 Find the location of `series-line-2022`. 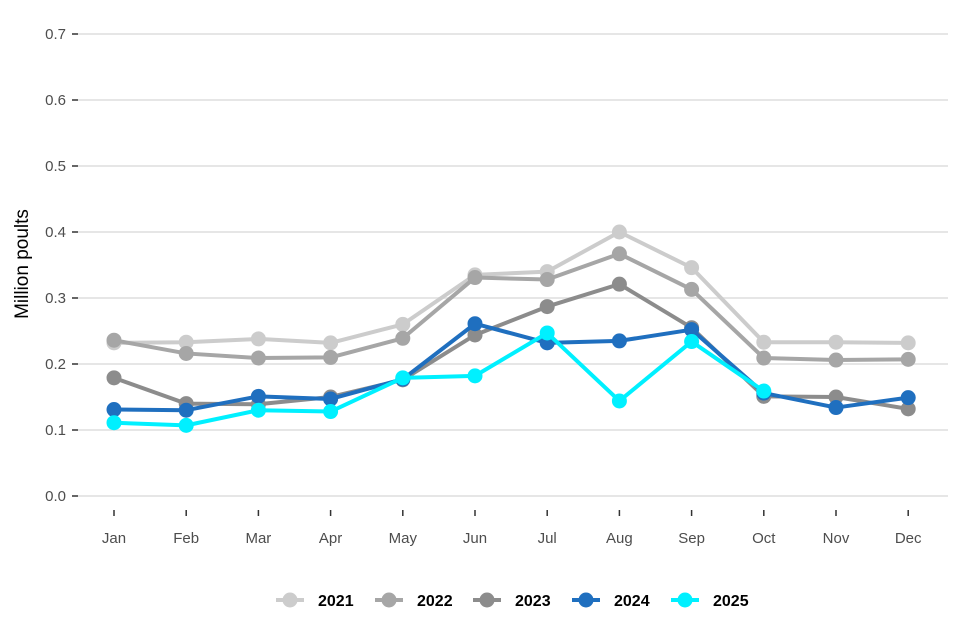

series-line-2022 is located at coordinates (511, 307).